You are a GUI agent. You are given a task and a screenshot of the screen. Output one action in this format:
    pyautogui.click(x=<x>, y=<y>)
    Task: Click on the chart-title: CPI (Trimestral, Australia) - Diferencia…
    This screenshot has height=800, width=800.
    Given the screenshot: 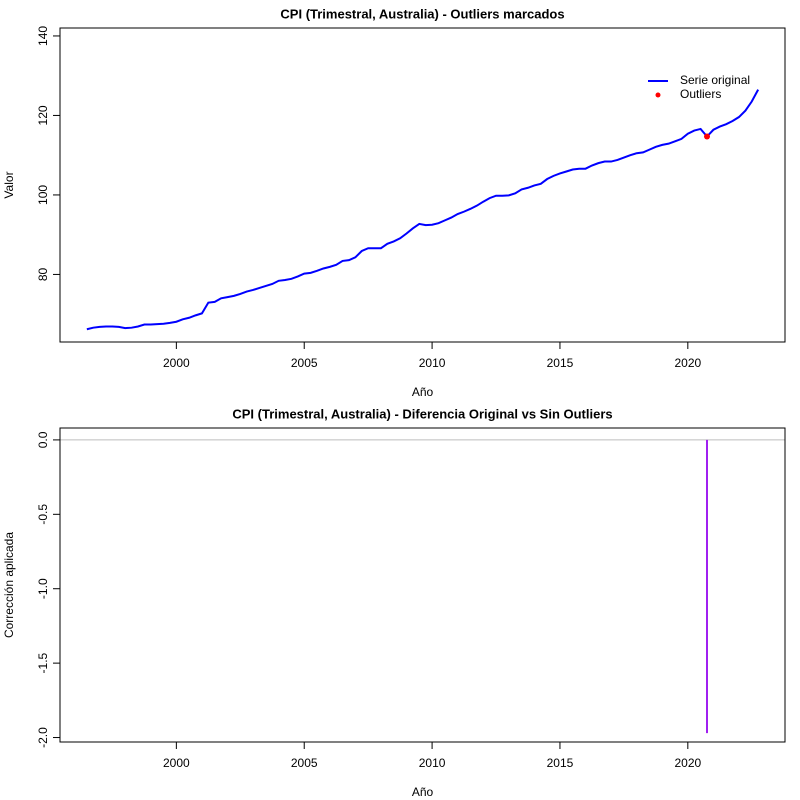 What is the action you would take?
    pyautogui.click(x=422, y=413)
    